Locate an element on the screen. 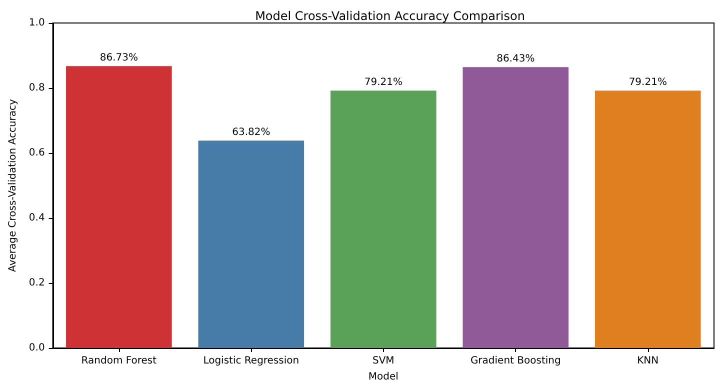 This screenshot has height=387, width=720. data-label: 86.43% is located at coordinates (515, 59).